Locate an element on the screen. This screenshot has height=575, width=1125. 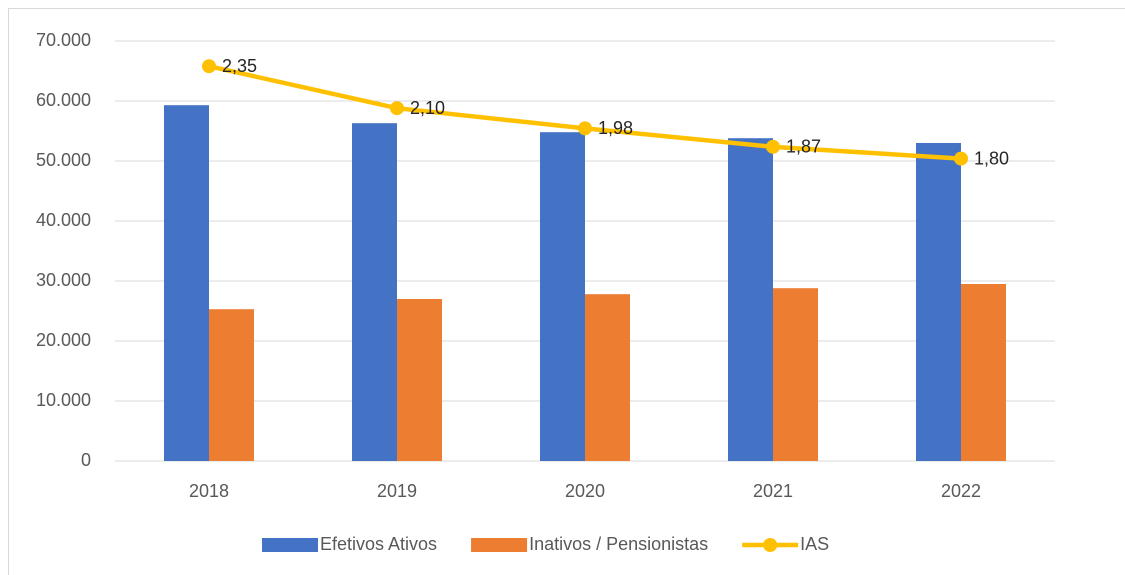
legend-label: Efetivos Ativos is located at coordinates (378, 544).